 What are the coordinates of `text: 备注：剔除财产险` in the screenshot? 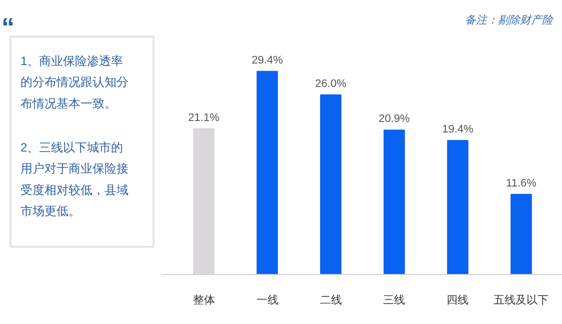 It's located at (509, 20).